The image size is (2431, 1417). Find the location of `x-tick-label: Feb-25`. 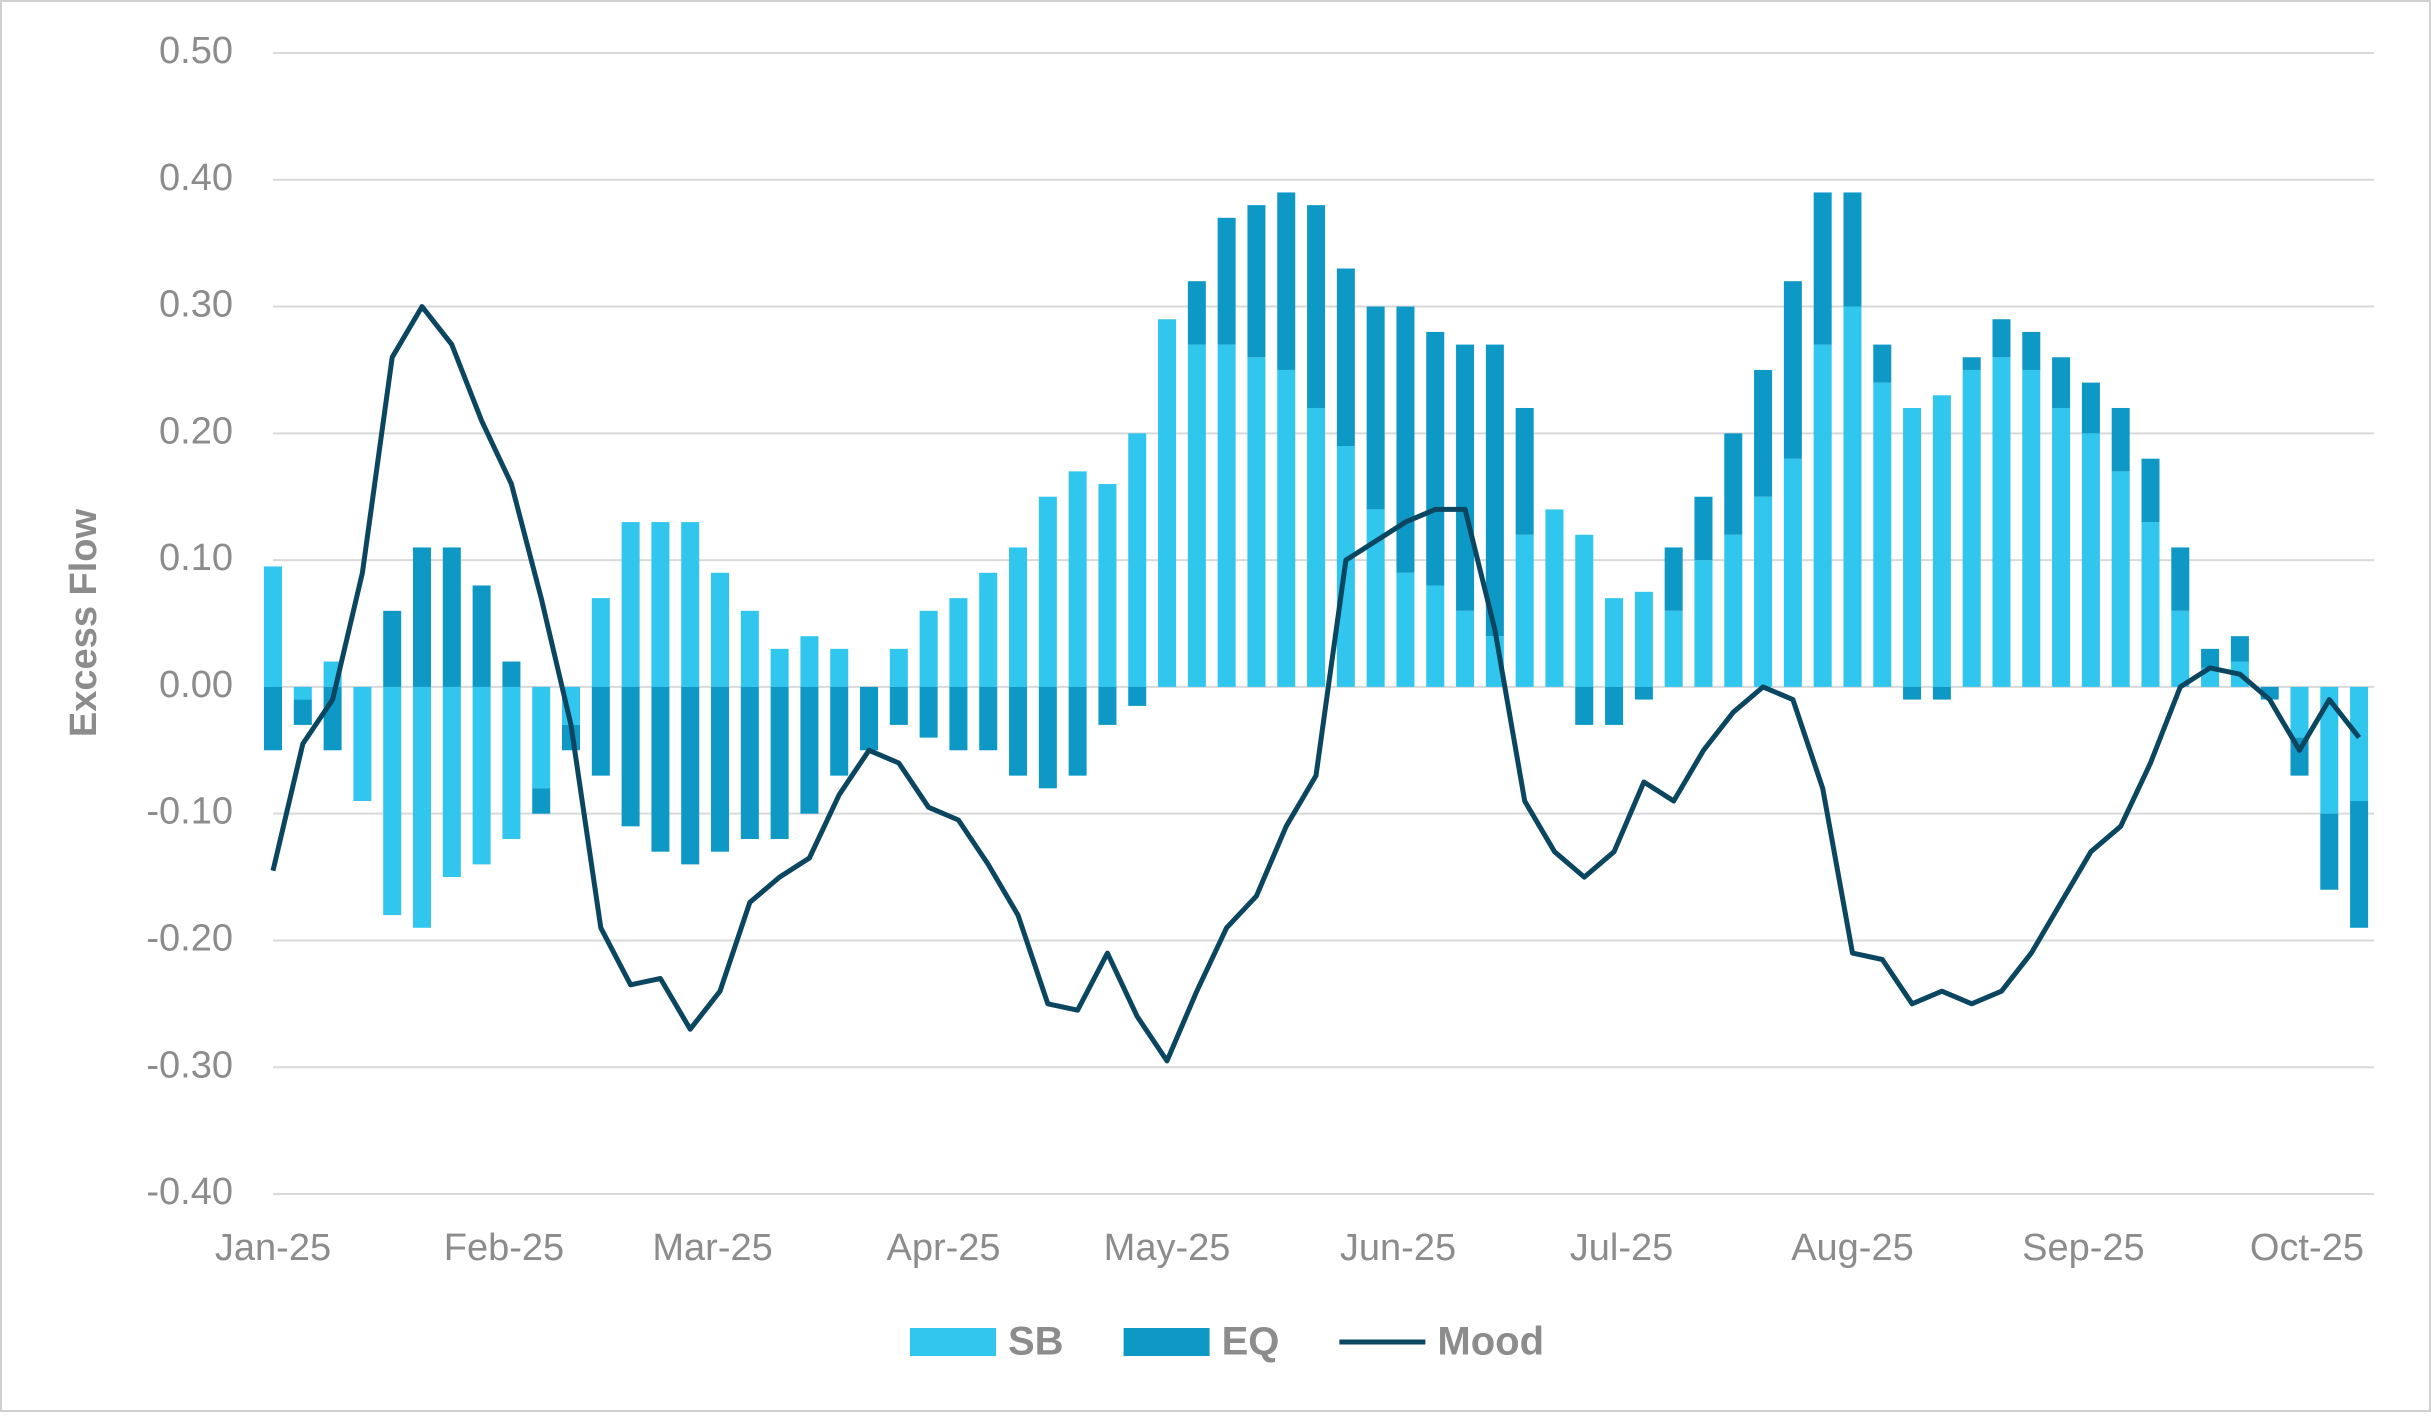

x-tick-label: Feb-25 is located at coordinates (504, 1248).